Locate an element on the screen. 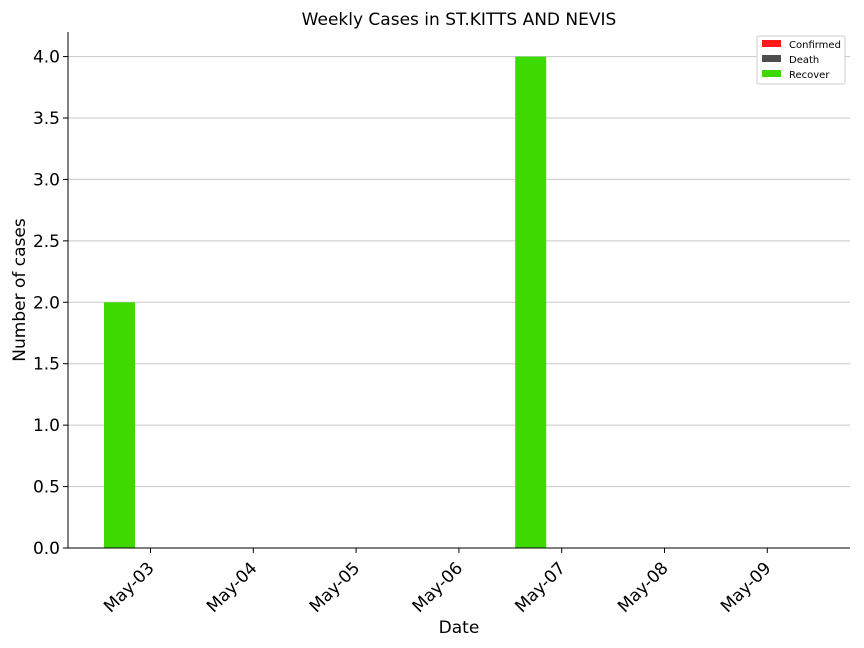 This screenshot has height=648, width=864. x-tick-label: May-04 is located at coordinates (232, 587).